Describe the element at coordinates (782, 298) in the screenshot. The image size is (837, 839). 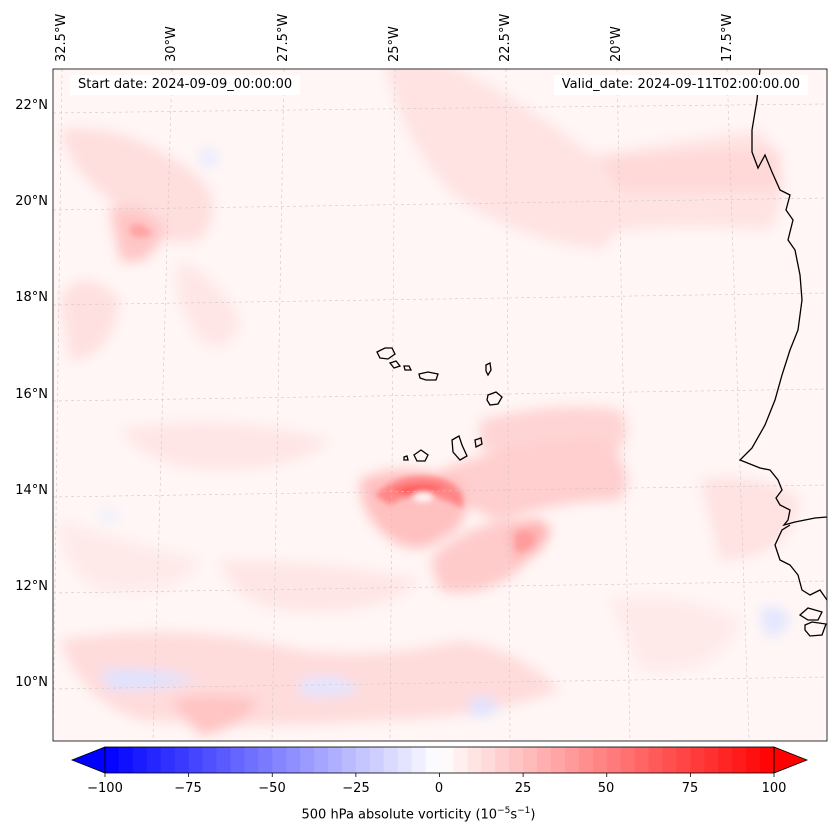
I see `africa-coast` at that location.